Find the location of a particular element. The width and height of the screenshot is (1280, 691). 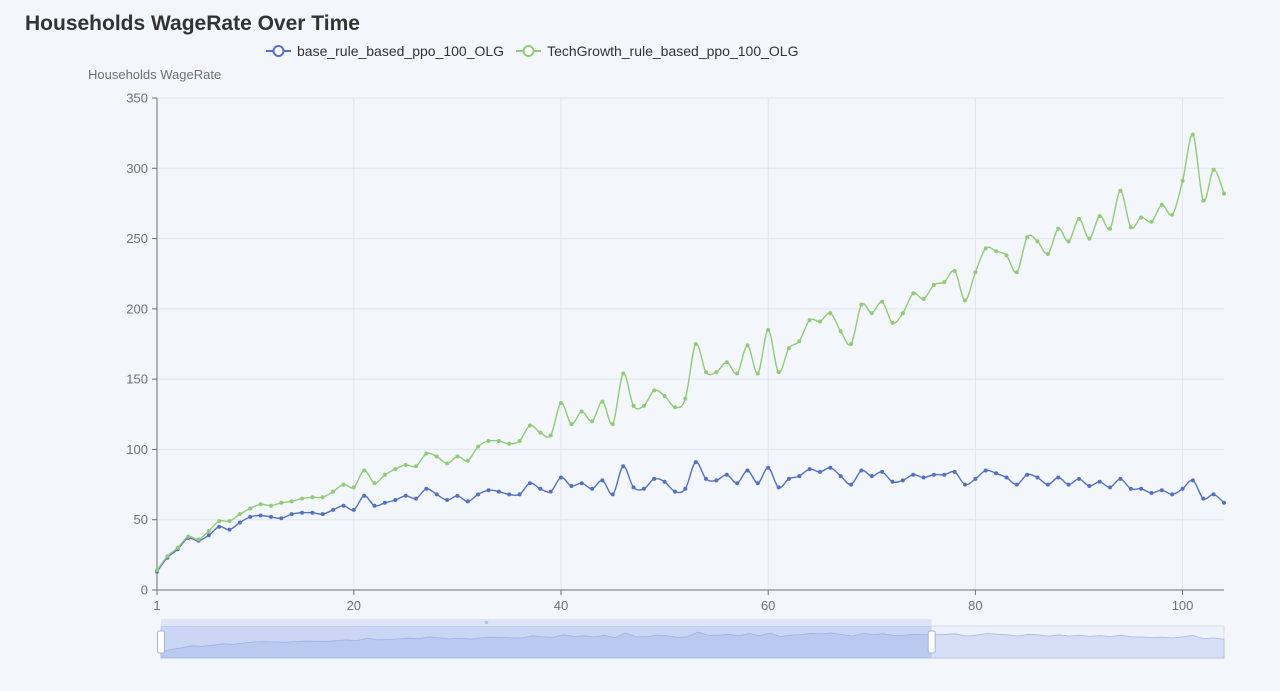

legend-item-techgrowth: TechGrowth_rule_based_ppo_100_OLG is located at coordinates (657, 51).